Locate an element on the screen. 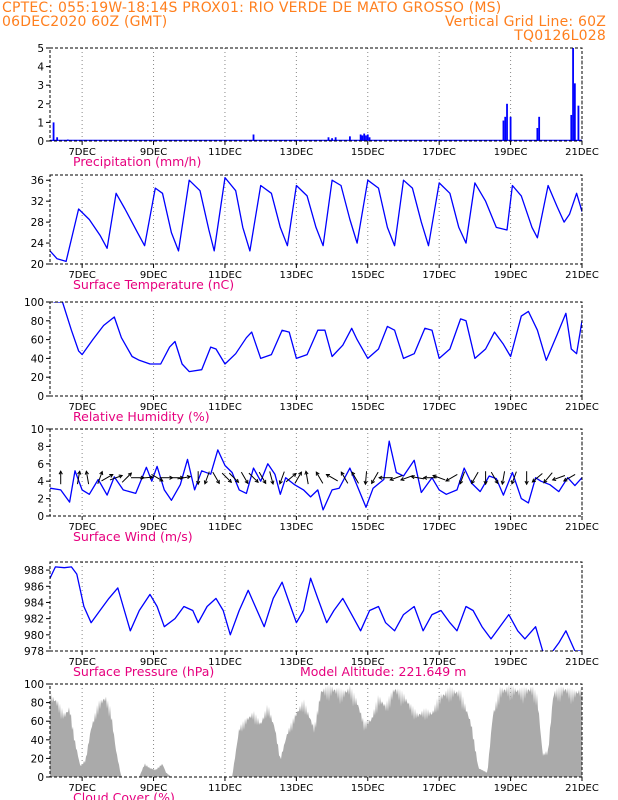  chart-title: Surface Pressure (hPa) is located at coordinates (143, 671).